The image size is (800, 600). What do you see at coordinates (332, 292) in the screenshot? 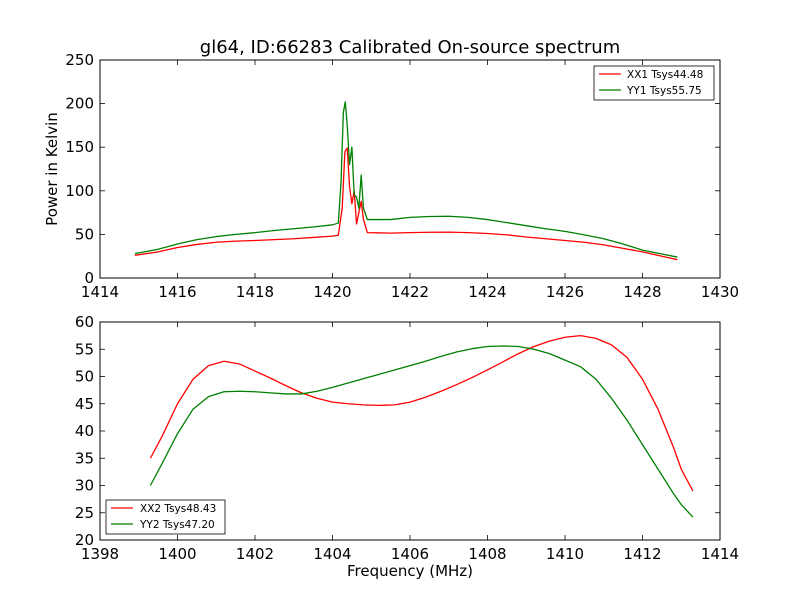
I see `x-tick-label: 1420` at bounding box center [332, 292].